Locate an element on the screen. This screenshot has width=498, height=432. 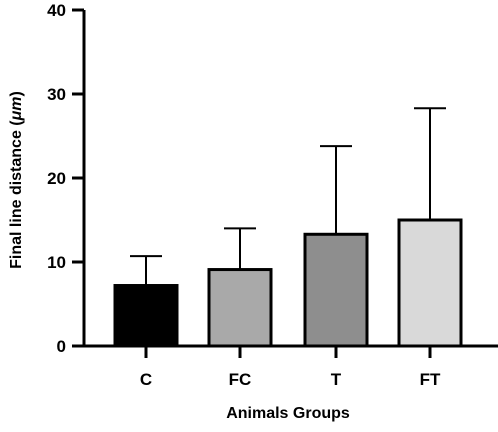
y-axis-title-end: ) is located at coordinates (16, 93).